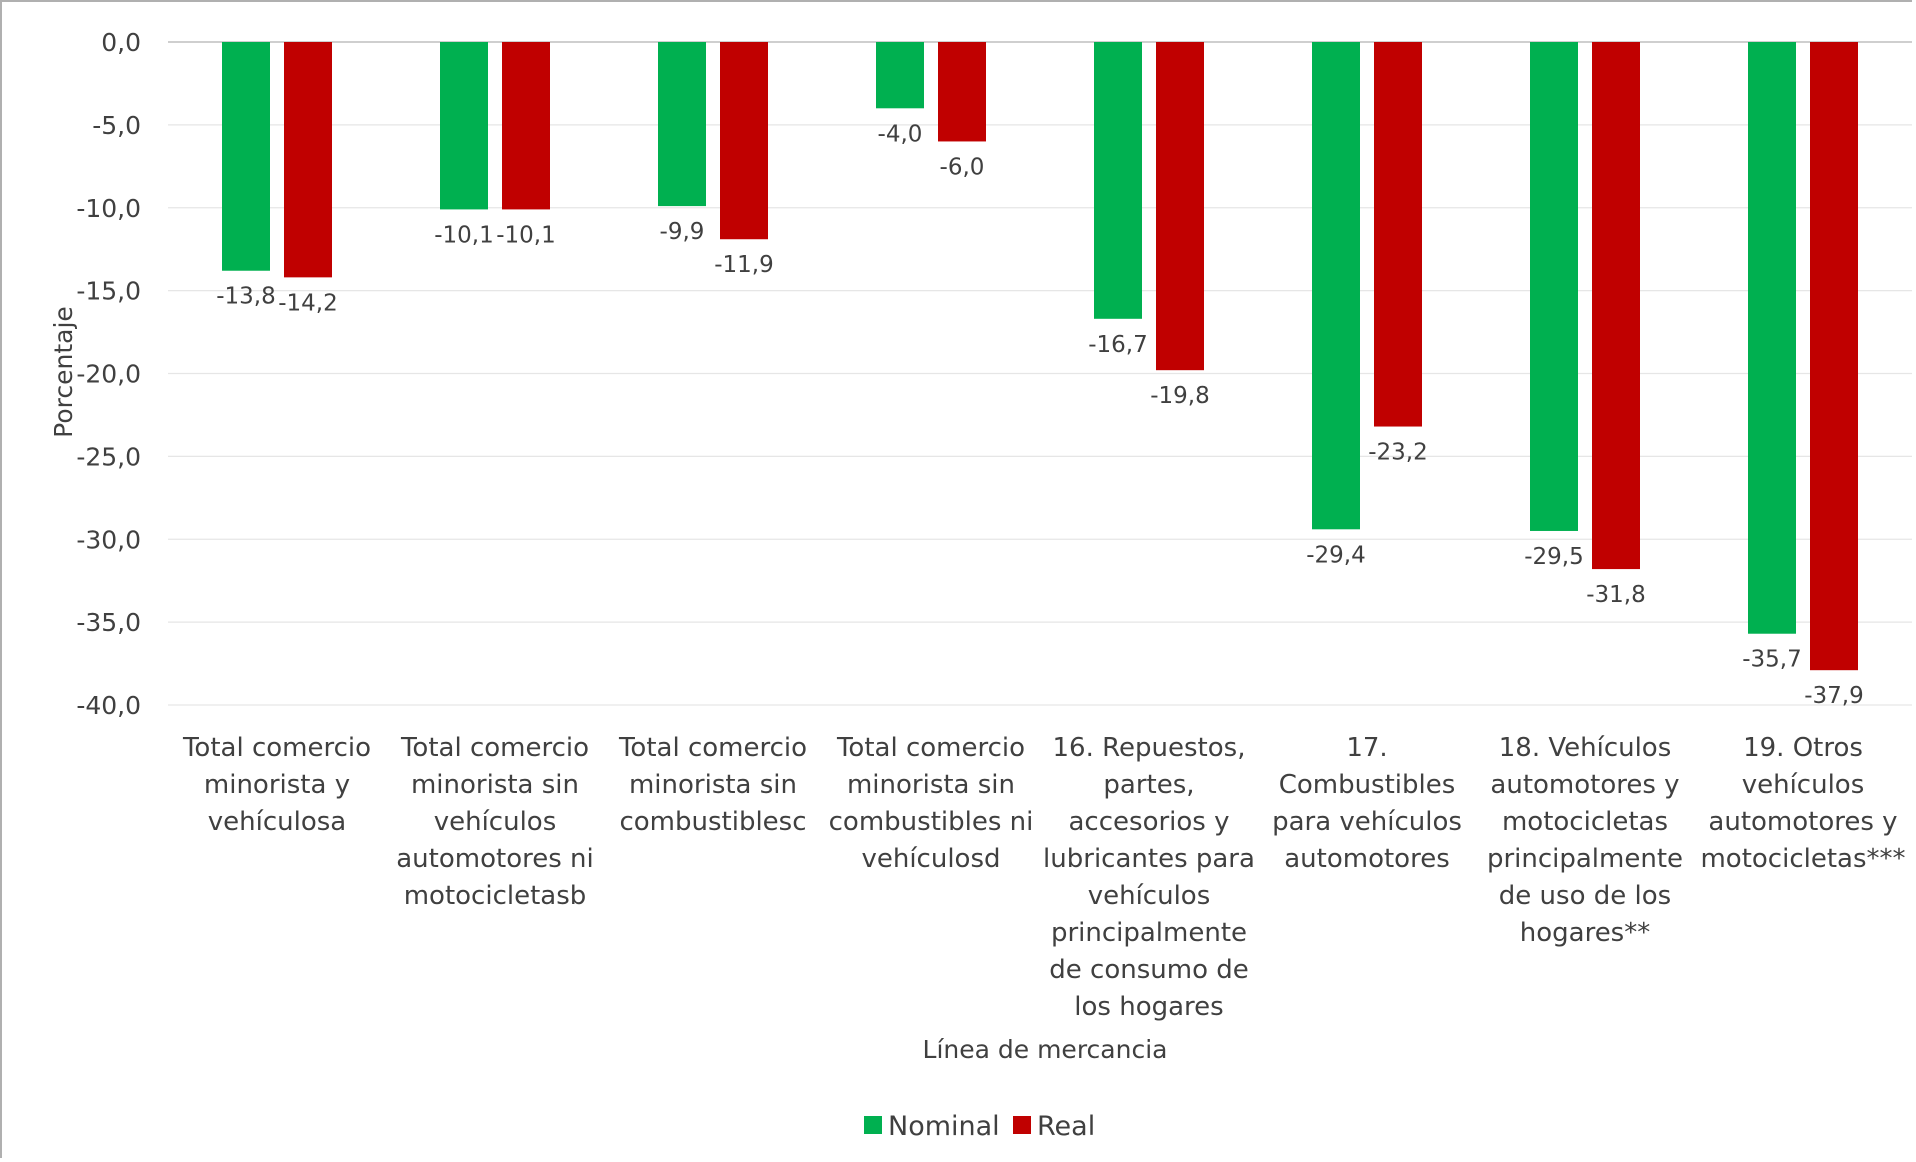 This screenshot has height=1162, width=1916. Describe the element at coordinates (931, 822) in the screenshot. I see `category-label-line: combustibles ni` at that location.